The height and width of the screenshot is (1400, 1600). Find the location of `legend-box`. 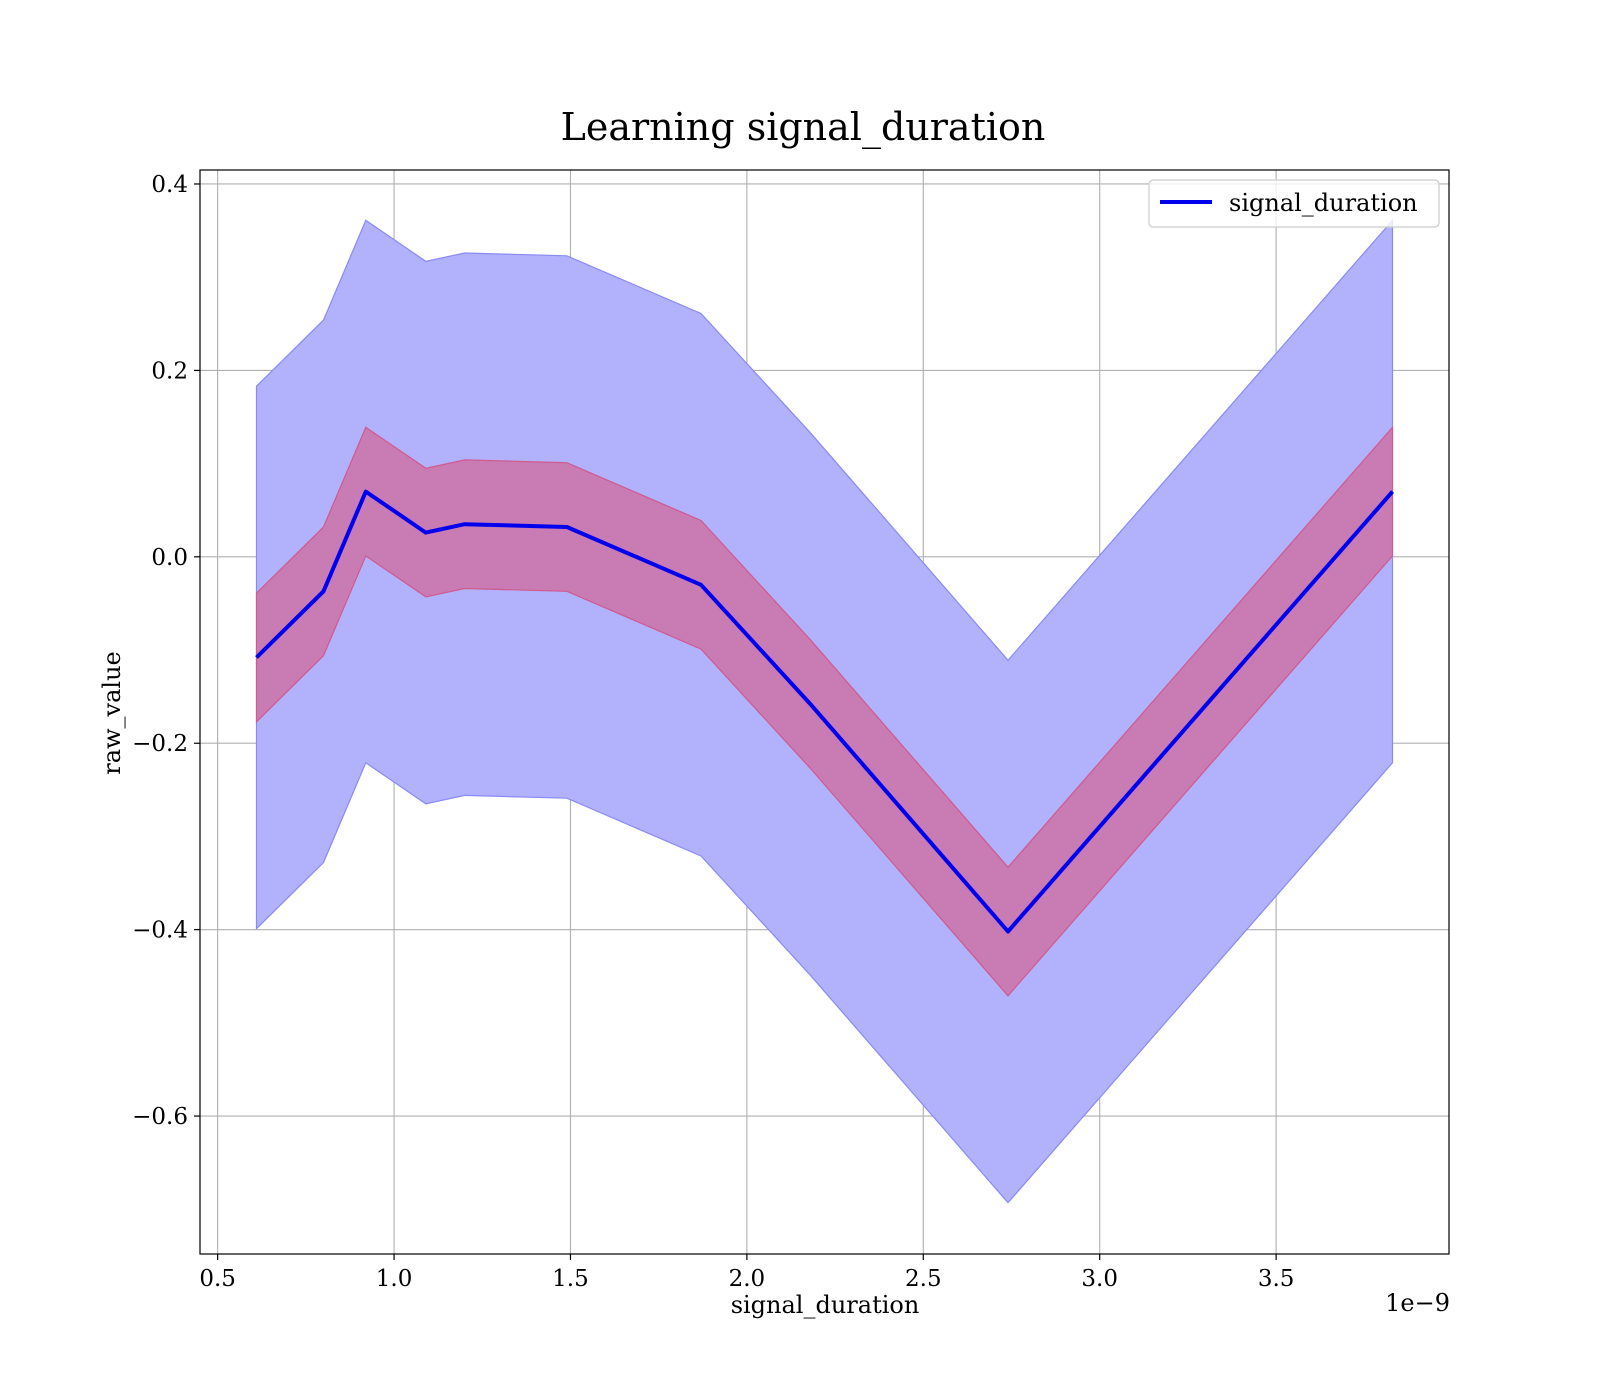

legend-box is located at coordinates (1294, 203).